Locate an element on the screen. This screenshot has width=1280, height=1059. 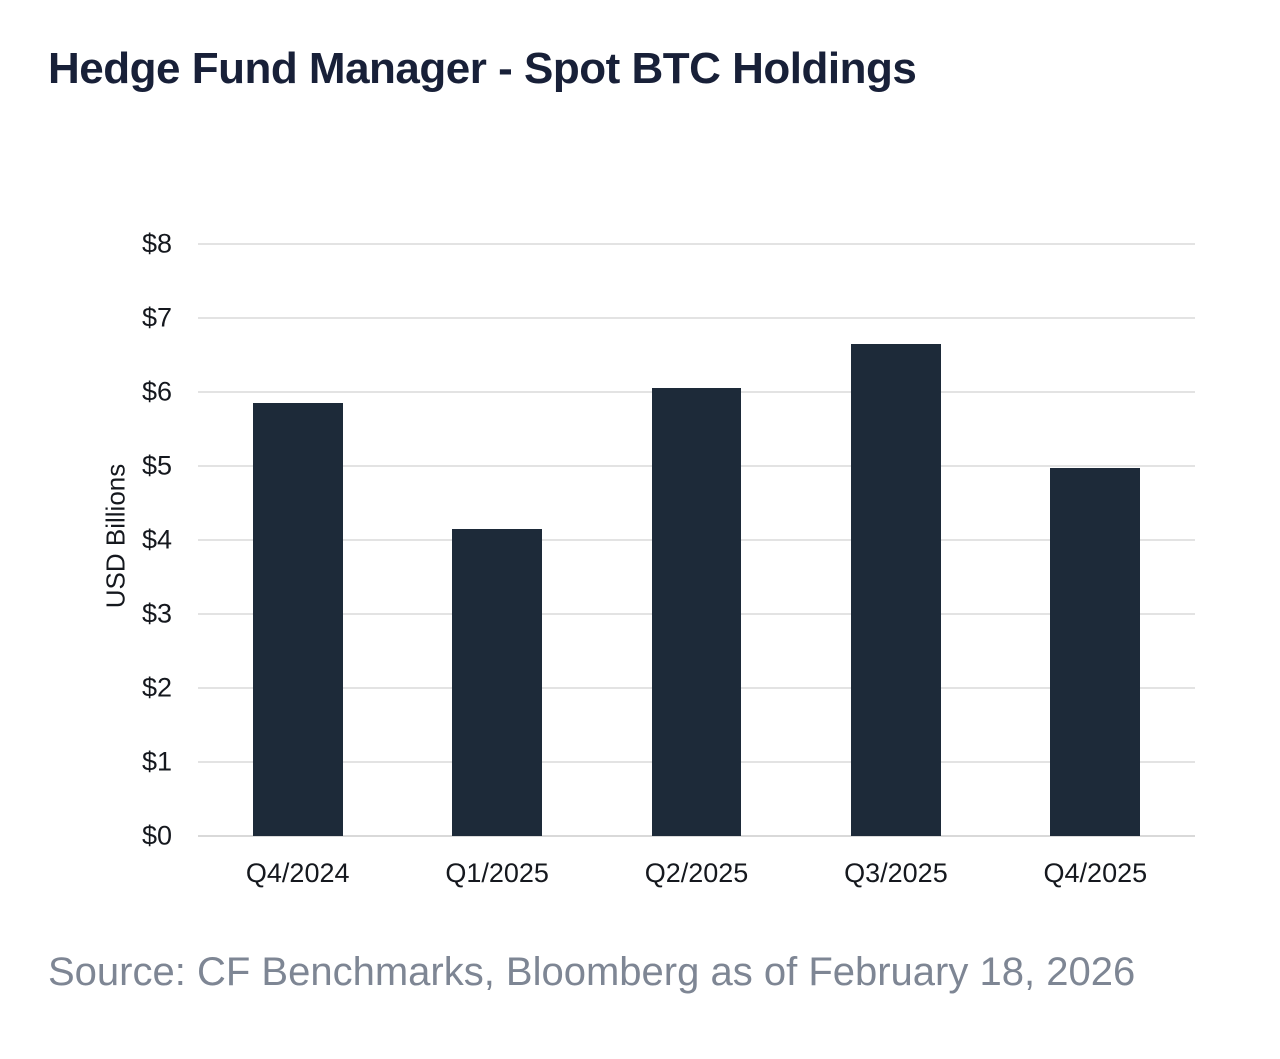
y-tick-label: $1 is located at coordinates (156, 761).